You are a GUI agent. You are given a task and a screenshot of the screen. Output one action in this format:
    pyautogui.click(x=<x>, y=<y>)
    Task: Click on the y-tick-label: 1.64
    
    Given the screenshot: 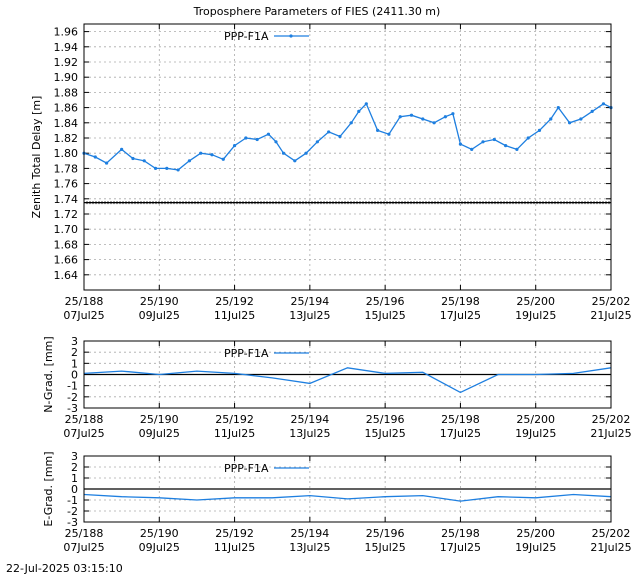 What is the action you would take?
    pyautogui.click(x=66, y=275)
    